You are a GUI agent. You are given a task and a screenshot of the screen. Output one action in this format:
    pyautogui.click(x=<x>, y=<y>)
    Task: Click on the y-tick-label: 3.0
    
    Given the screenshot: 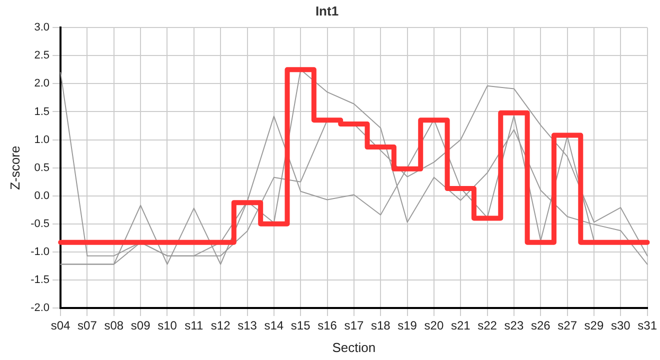 What is the action you would take?
    pyautogui.click(x=42, y=28)
    